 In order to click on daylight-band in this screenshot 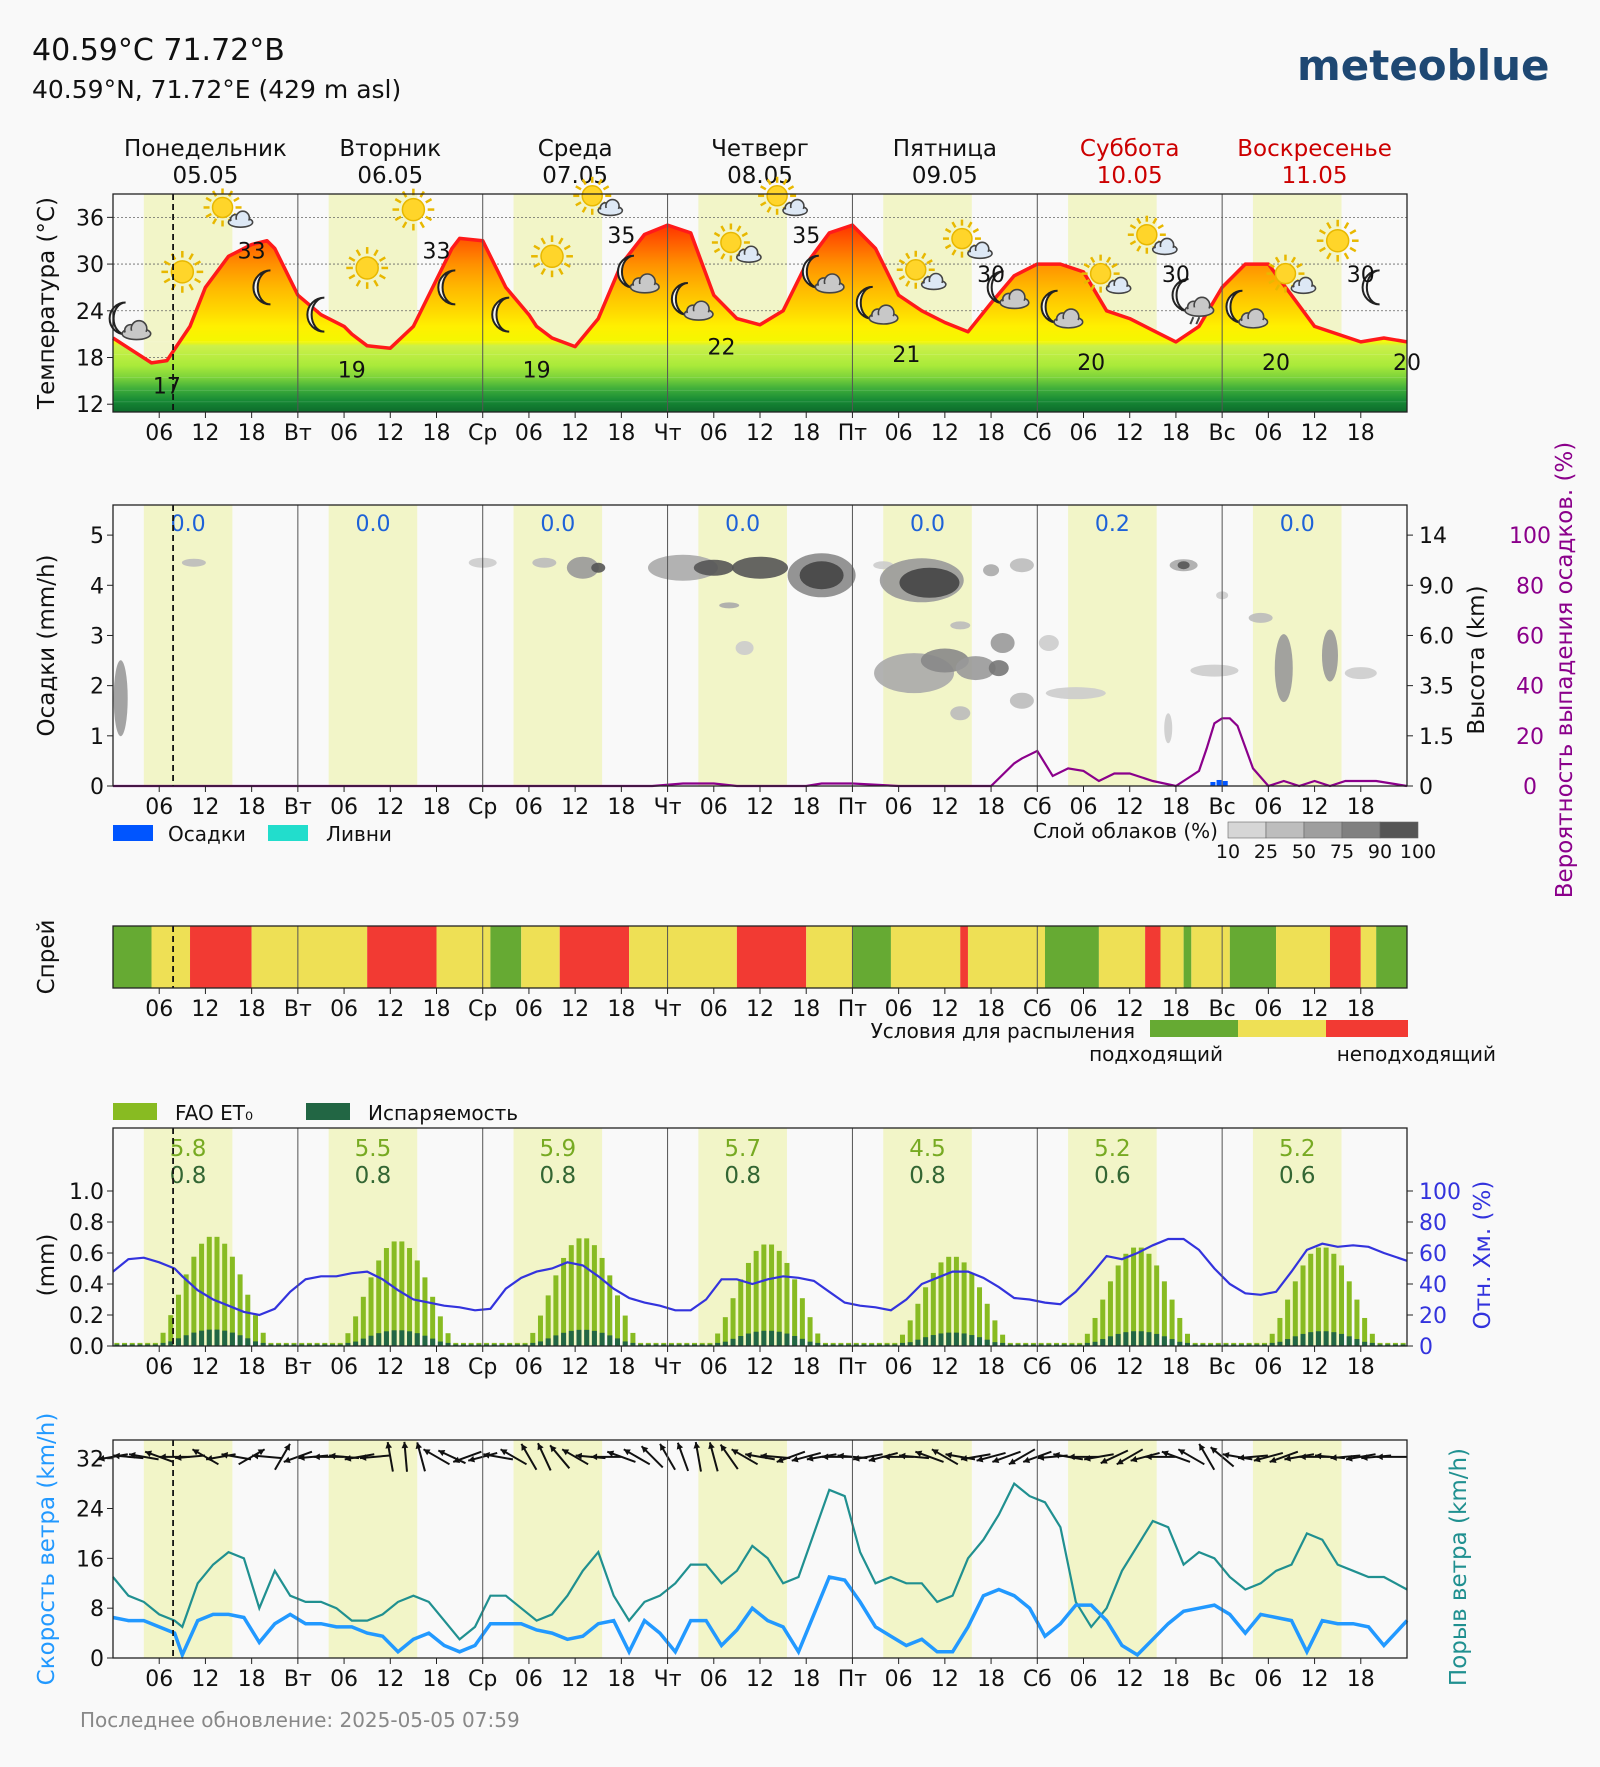, I will do `click(558, 645)`.